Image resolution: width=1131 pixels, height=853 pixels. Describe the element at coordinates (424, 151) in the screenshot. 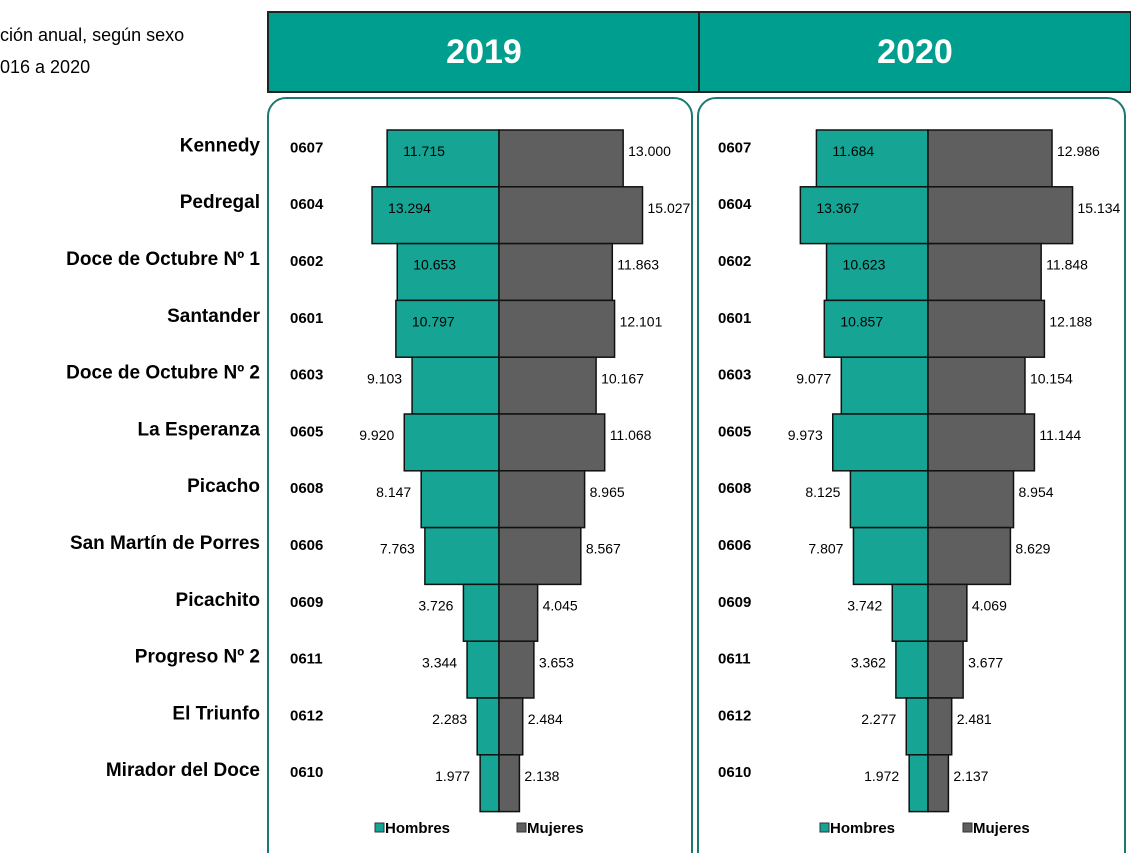

I see `value-label: 11.715` at that location.